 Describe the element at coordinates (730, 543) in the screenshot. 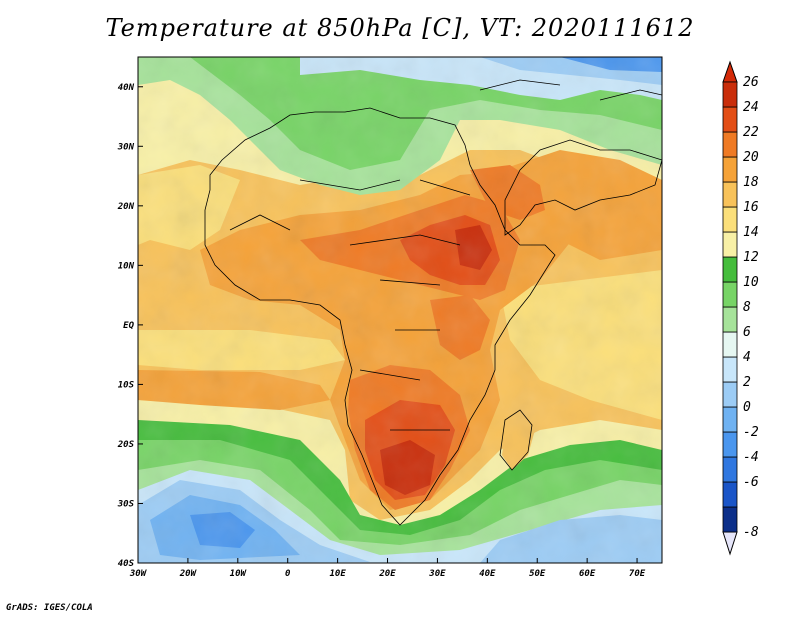

I see `colorbar-below-triangle` at that location.